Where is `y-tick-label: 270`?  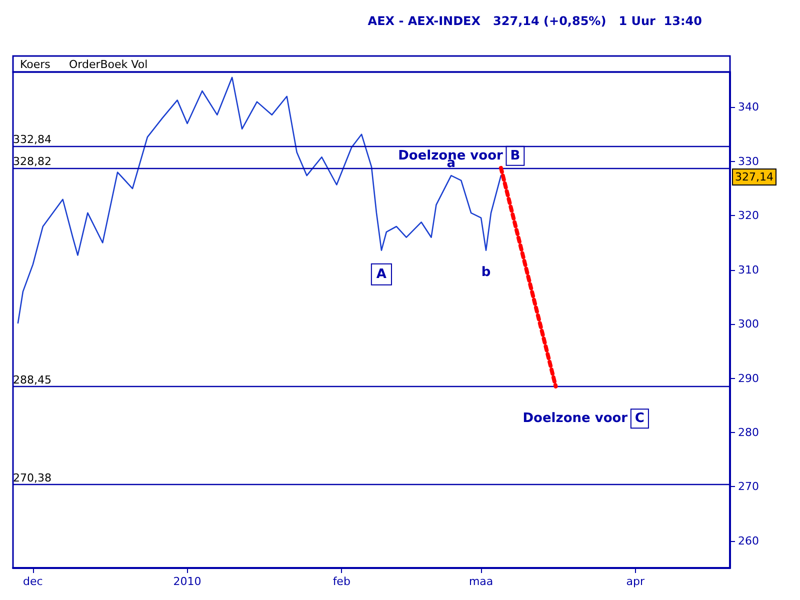
y-tick-label: 270 is located at coordinates (748, 487).